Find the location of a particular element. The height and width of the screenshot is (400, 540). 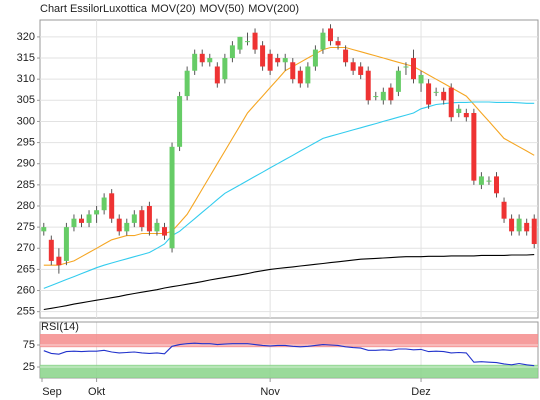

y-tick-label: 295 is located at coordinates (26, 142).